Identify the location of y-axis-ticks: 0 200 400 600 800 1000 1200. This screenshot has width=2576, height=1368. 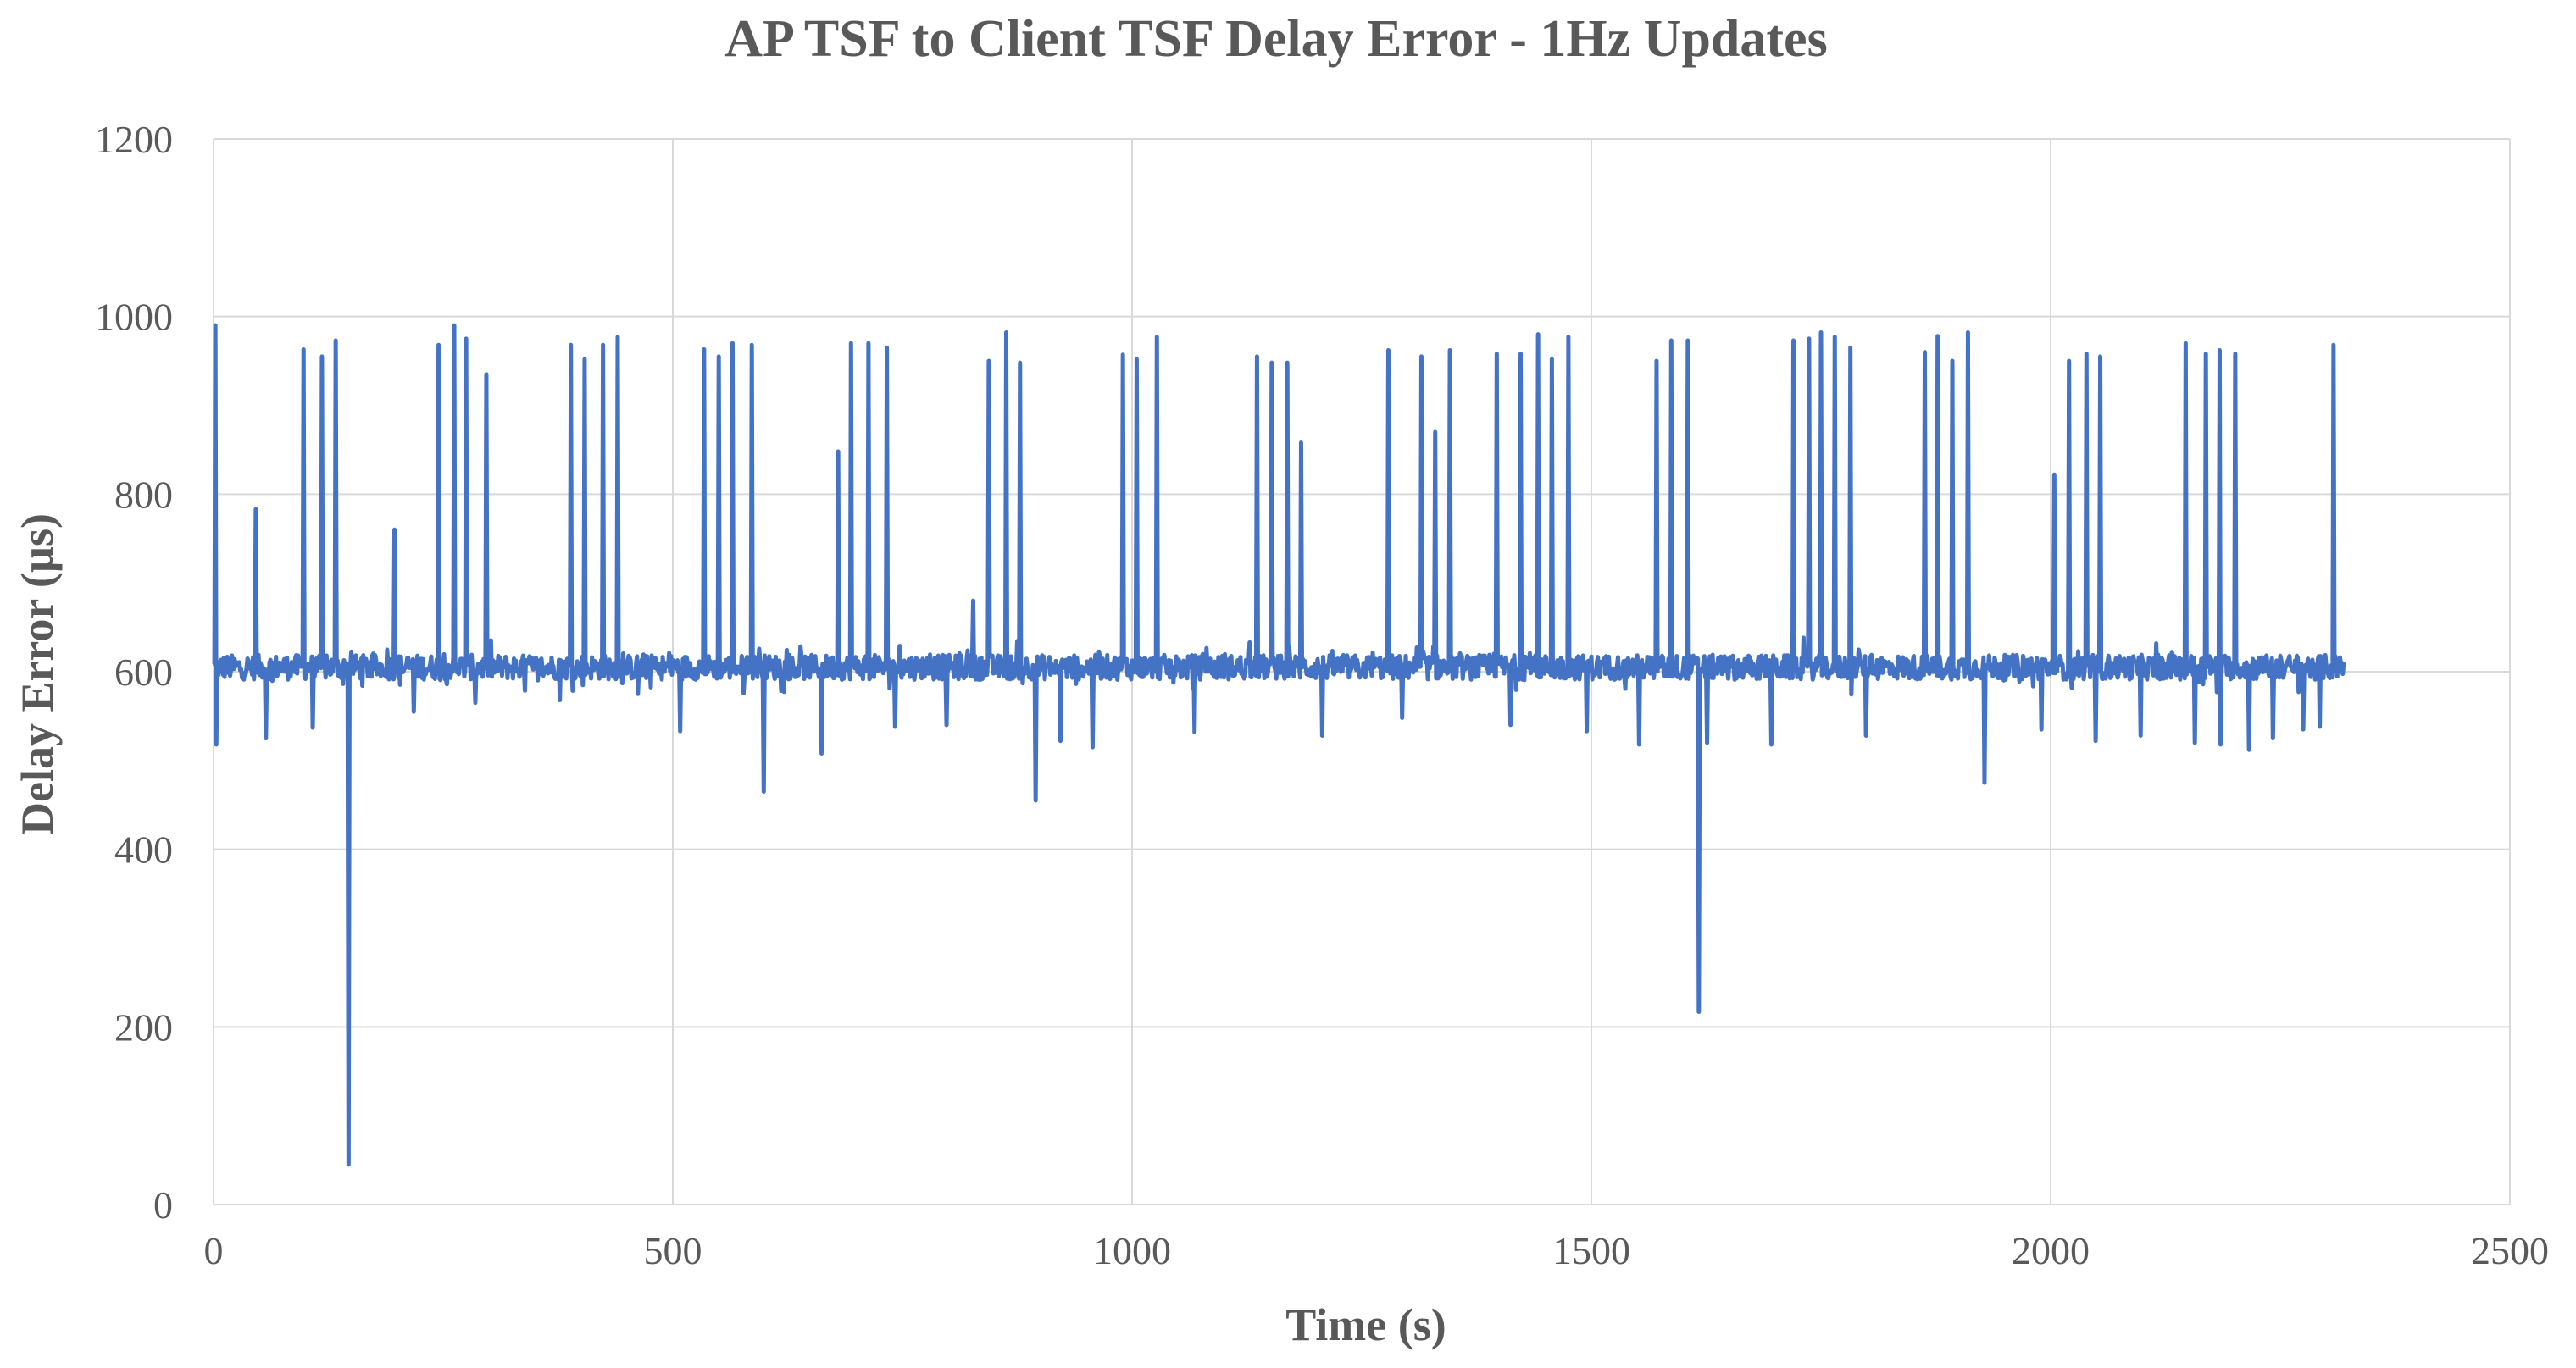
(134, 672).